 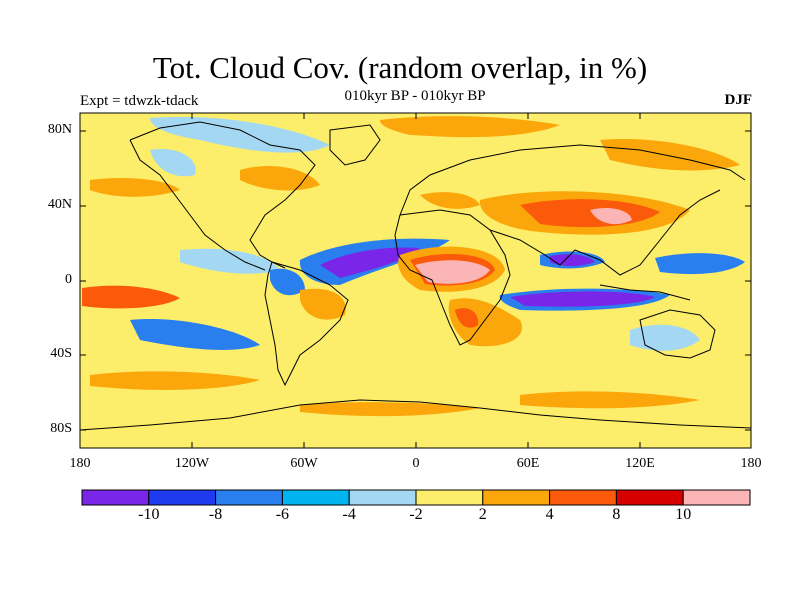 What do you see at coordinates (355, 145) in the screenshot?
I see `coastline-greenland` at bounding box center [355, 145].